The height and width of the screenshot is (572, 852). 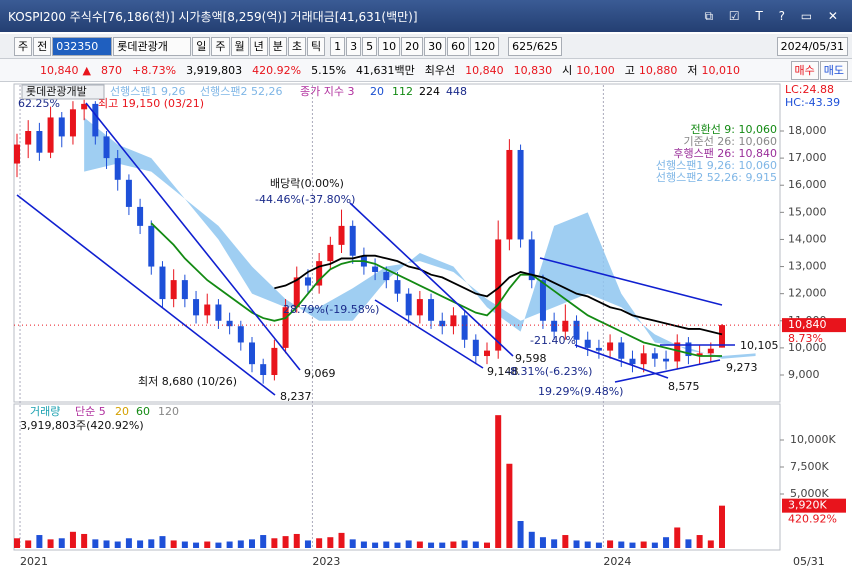 What do you see at coordinates (389, 46) in the screenshot?
I see `toolbar-button: 10` at bounding box center [389, 46].